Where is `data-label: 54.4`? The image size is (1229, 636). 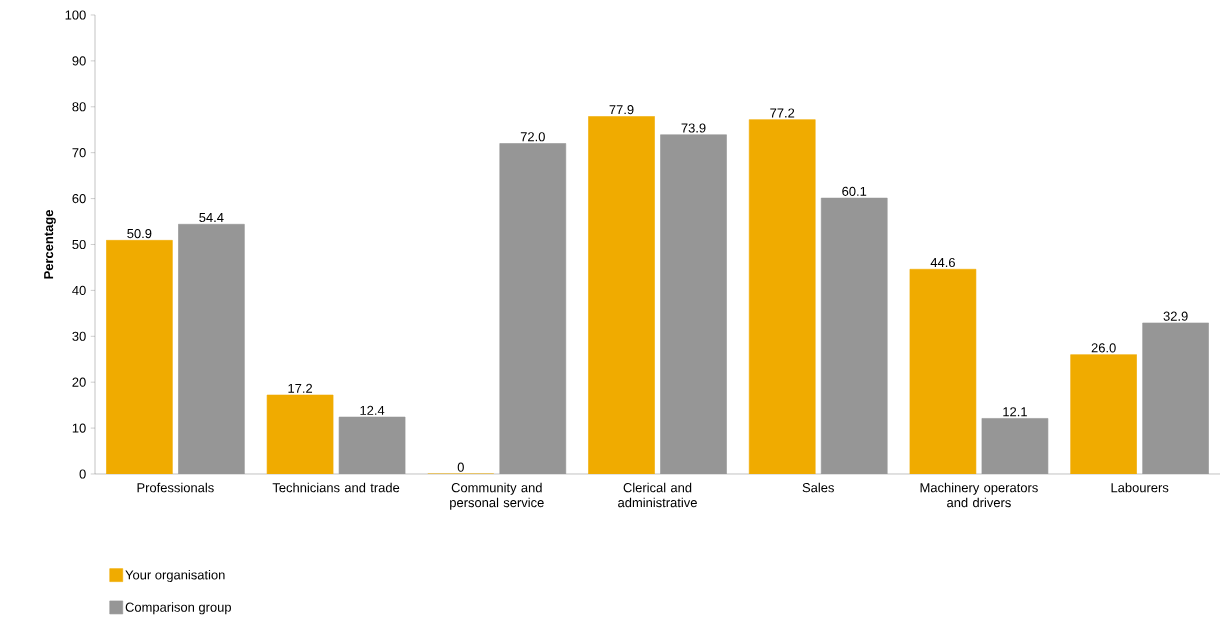 data-label: 54.4 is located at coordinates (211, 218).